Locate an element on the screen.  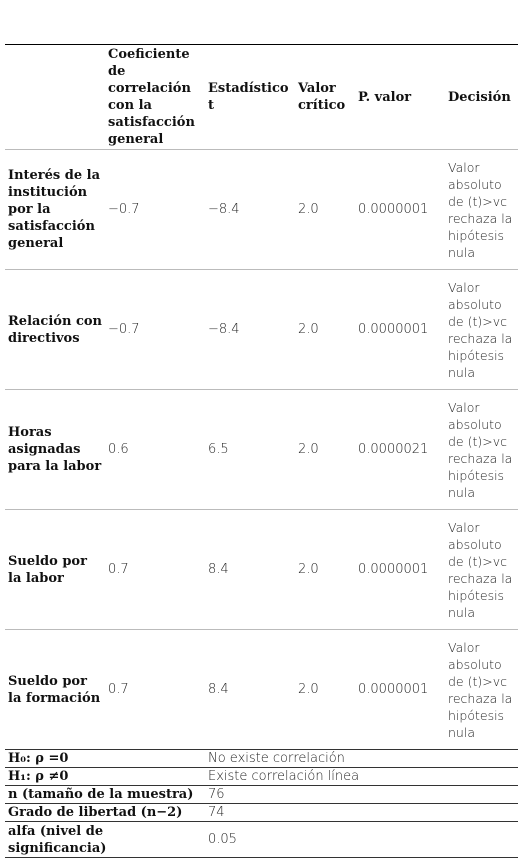
table-cell: alfa (nivel de significancia) is located at coordinates (105, 839).